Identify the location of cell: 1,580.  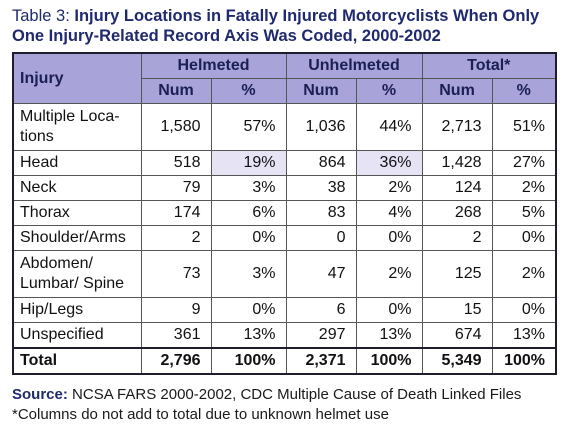
(176, 127).